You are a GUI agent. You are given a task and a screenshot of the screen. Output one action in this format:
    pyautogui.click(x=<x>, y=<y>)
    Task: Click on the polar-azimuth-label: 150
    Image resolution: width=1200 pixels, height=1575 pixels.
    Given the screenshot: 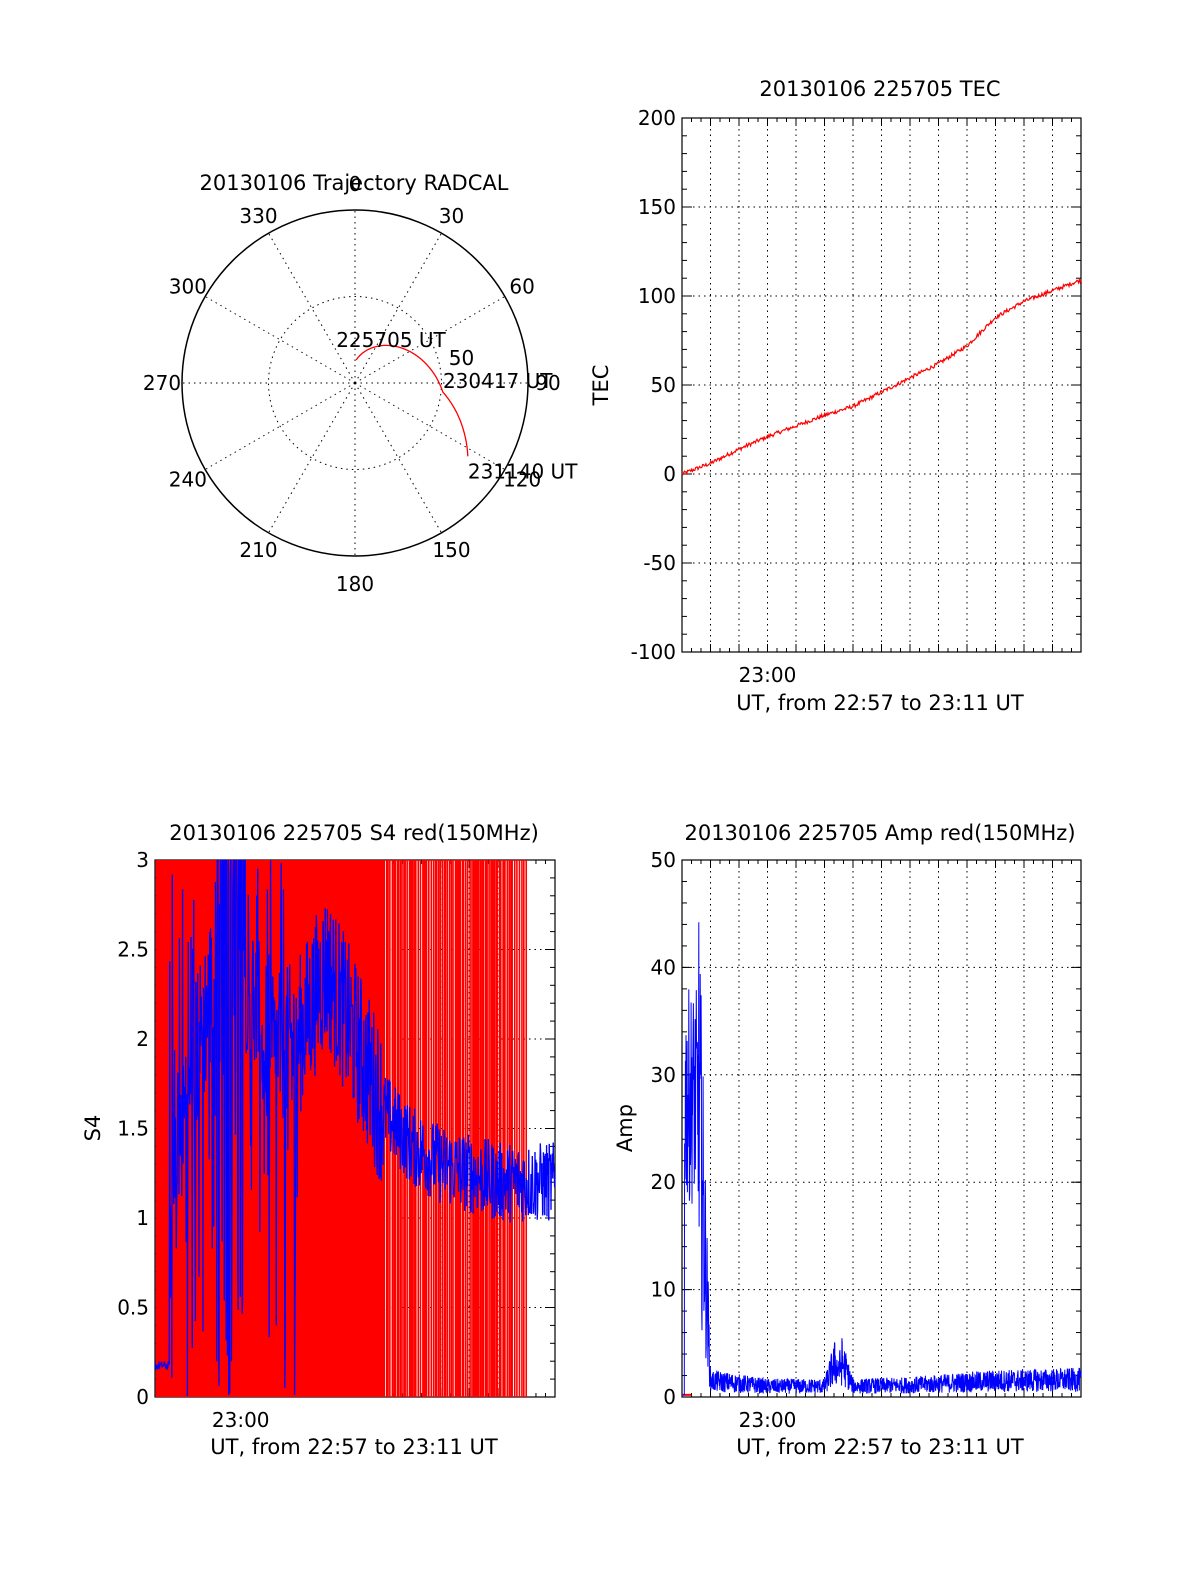 What is the action you would take?
    pyautogui.click(x=451, y=550)
    